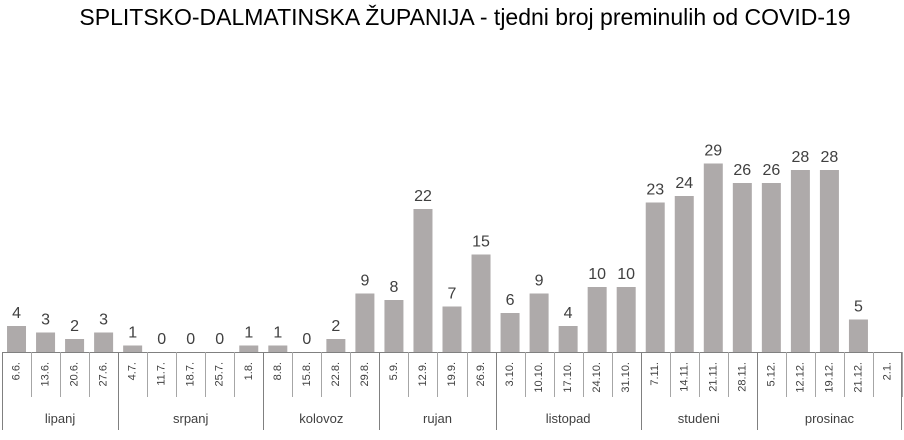 The width and height of the screenshot is (904, 440). What do you see at coordinates (771, 374) in the screenshot?
I see `week-tick-label-5.12.: 5.12.` at bounding box center [771, 374].